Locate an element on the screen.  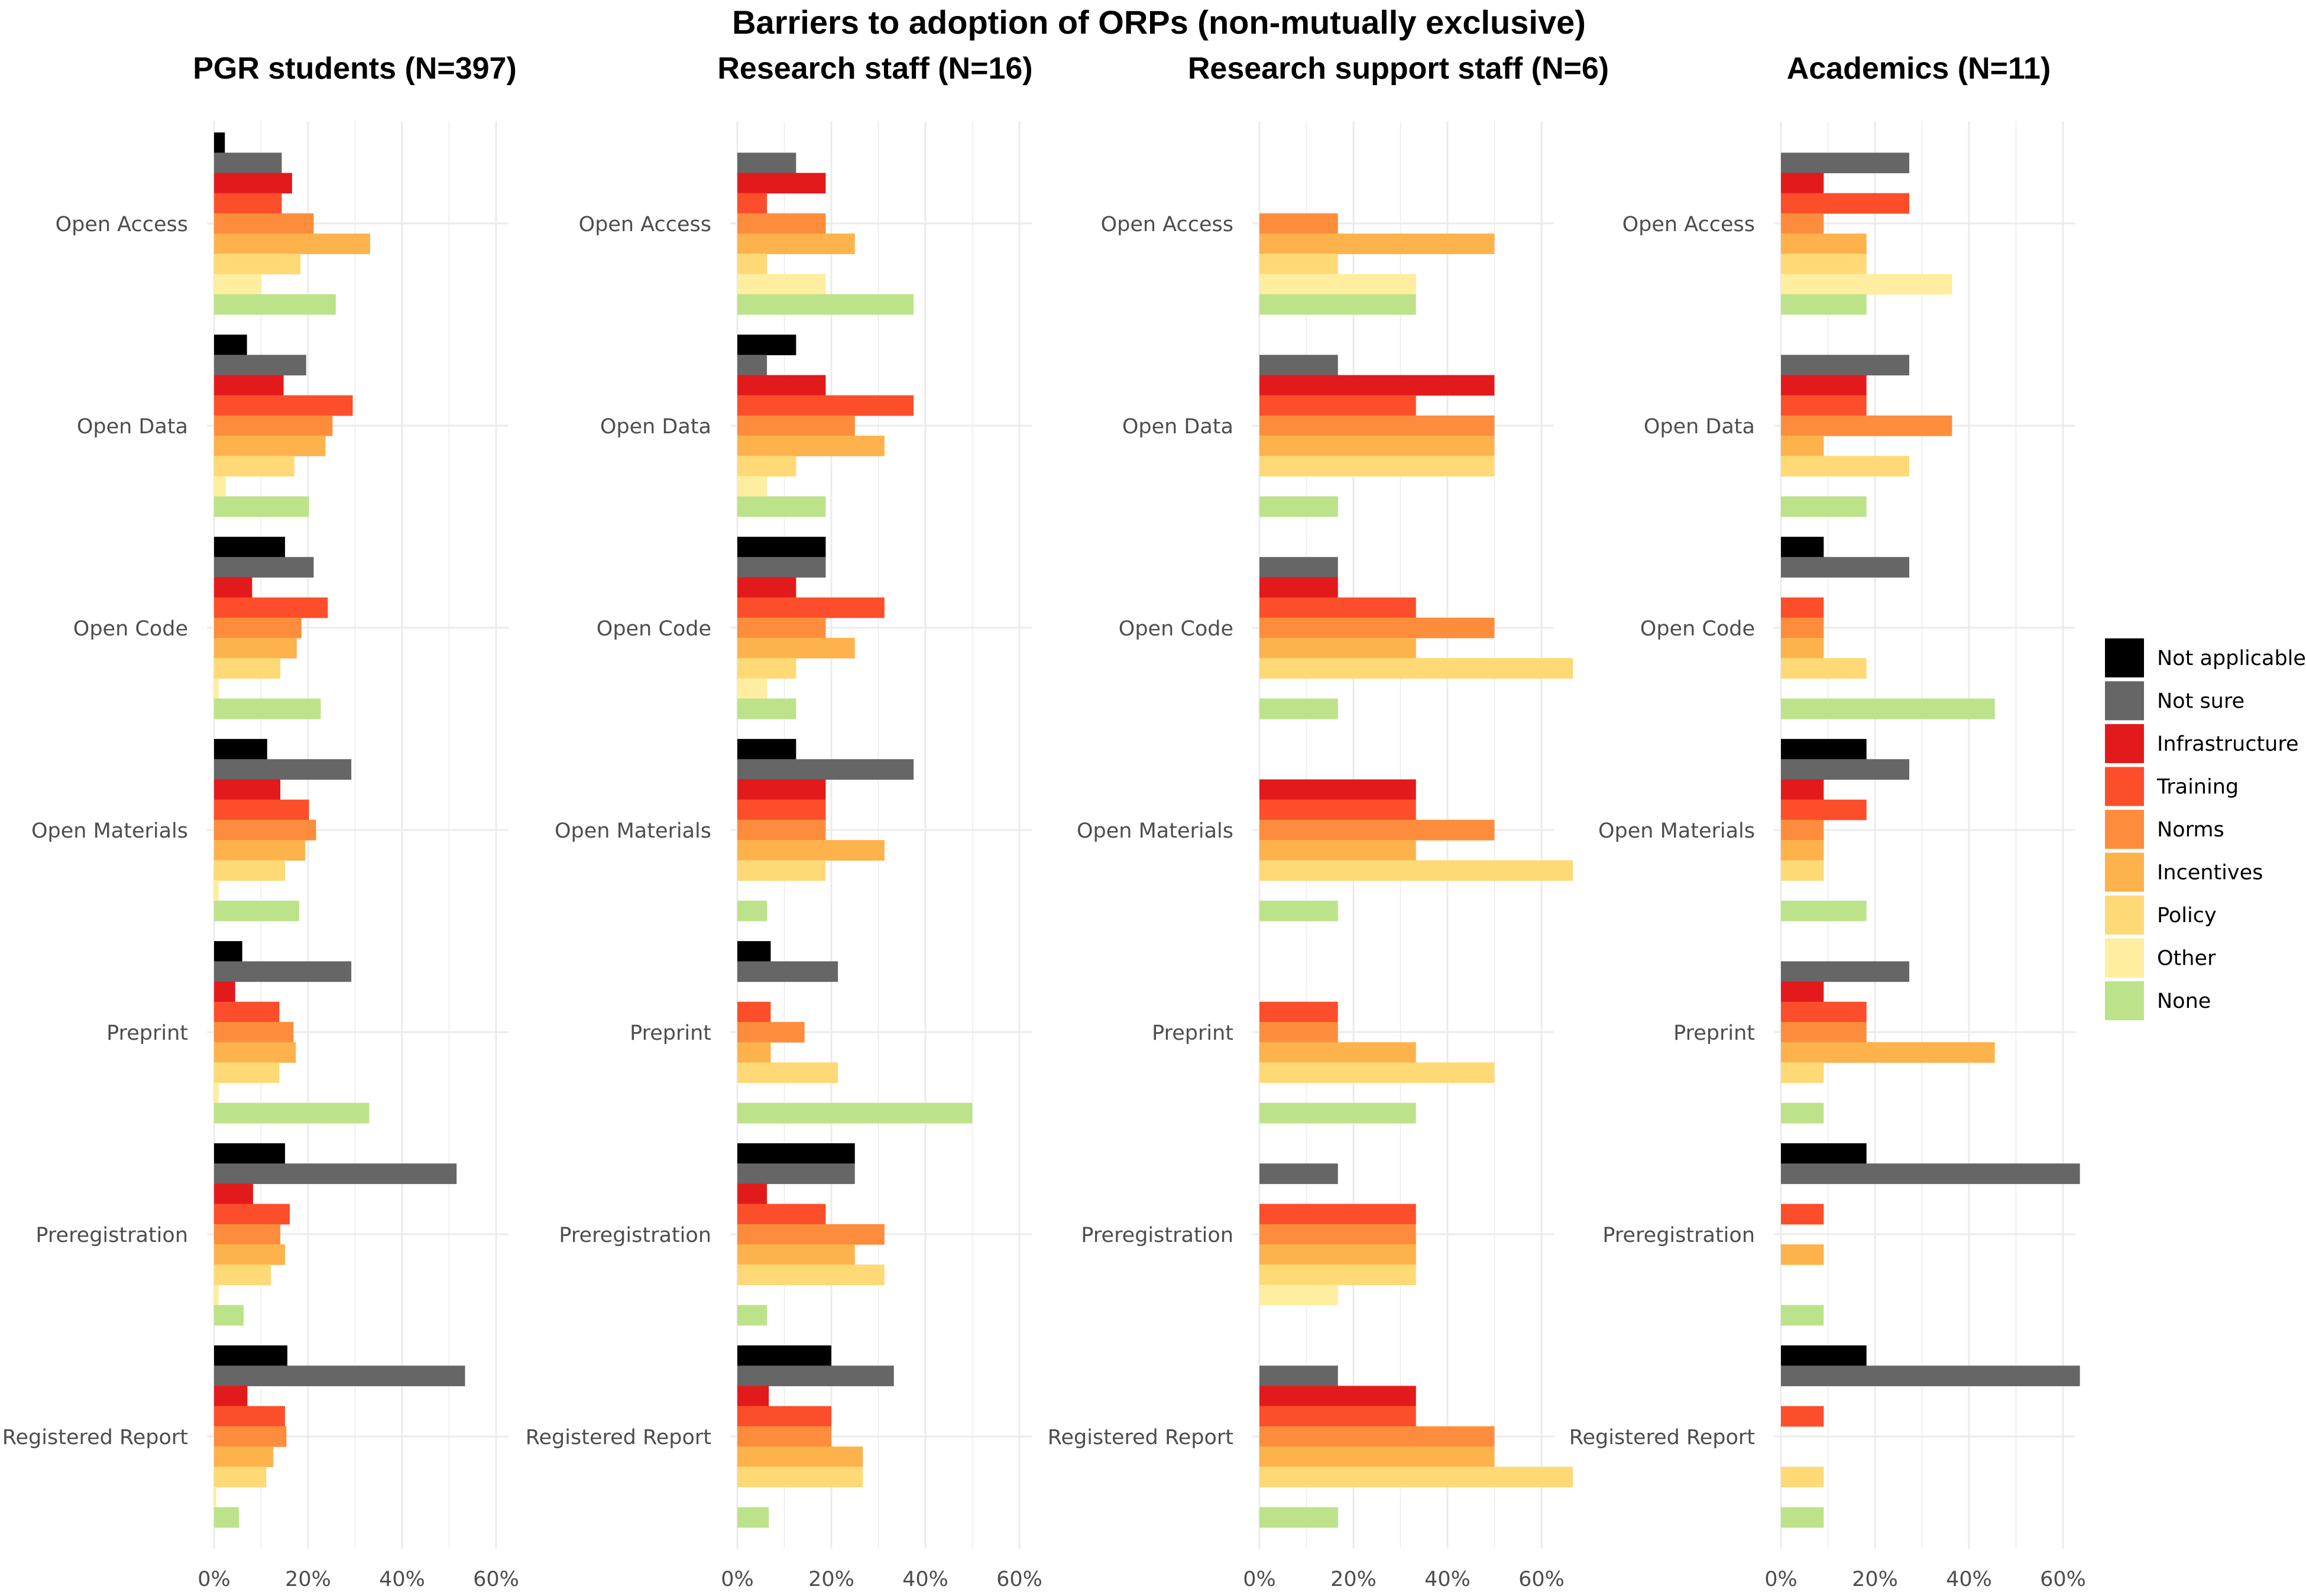
bar-preprint-incentives is located at coordinates (255, 1052).